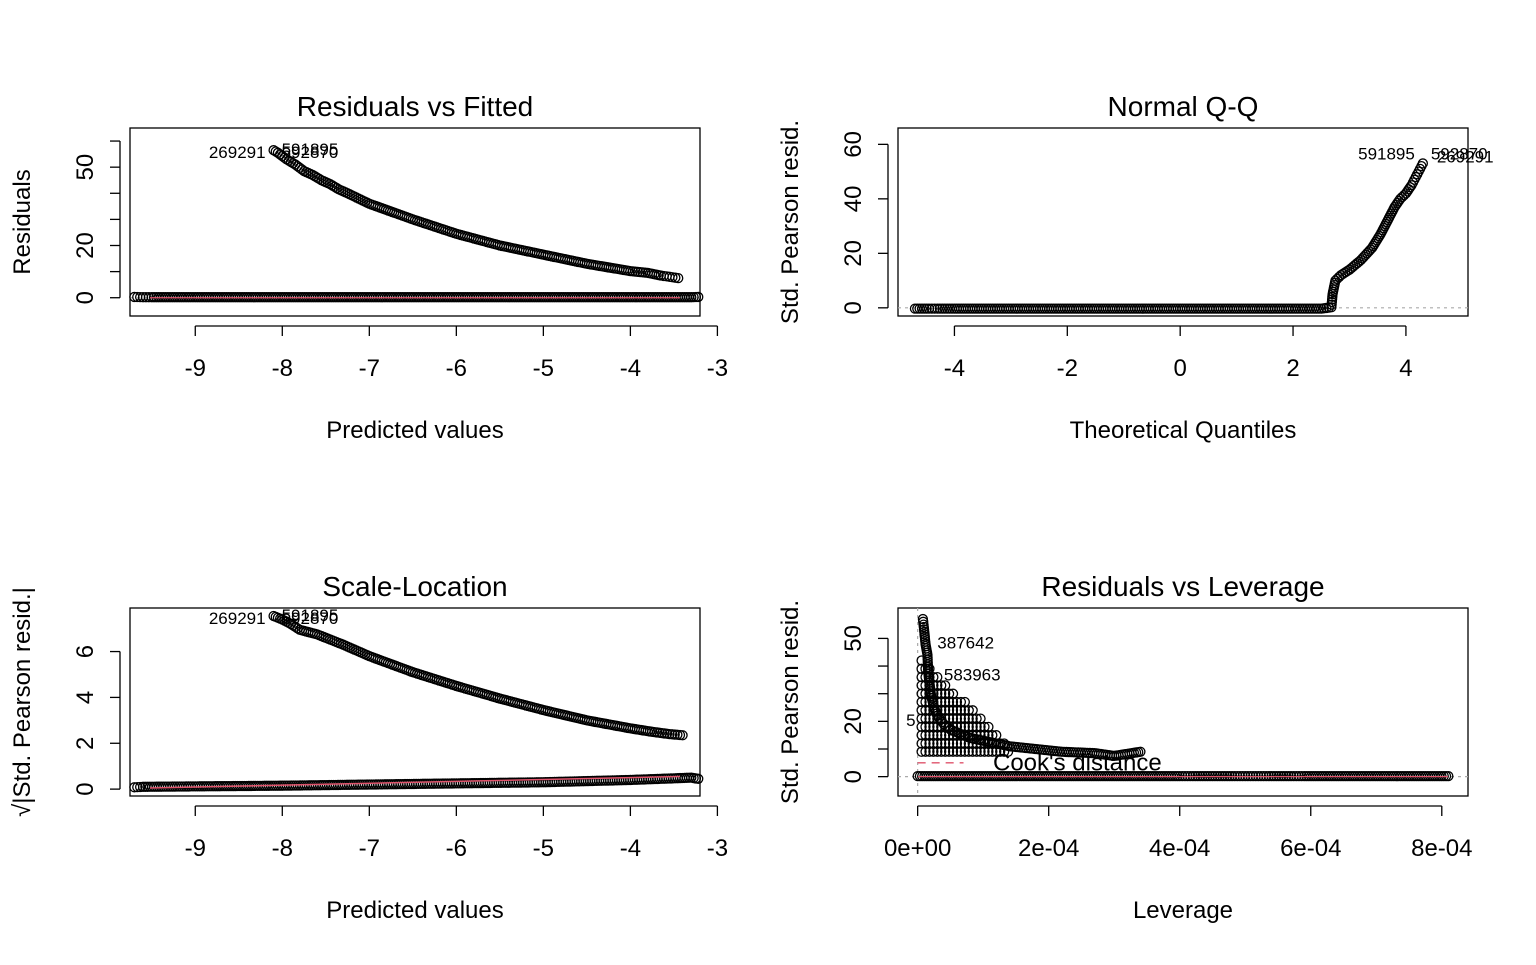 This screenshot has height=965, width=1536. What do you see at coordinates (1183, 430) in the screenshot?
I see `x-axis-label: Theoretical Quantiles` at bounding box center [1183, 430].